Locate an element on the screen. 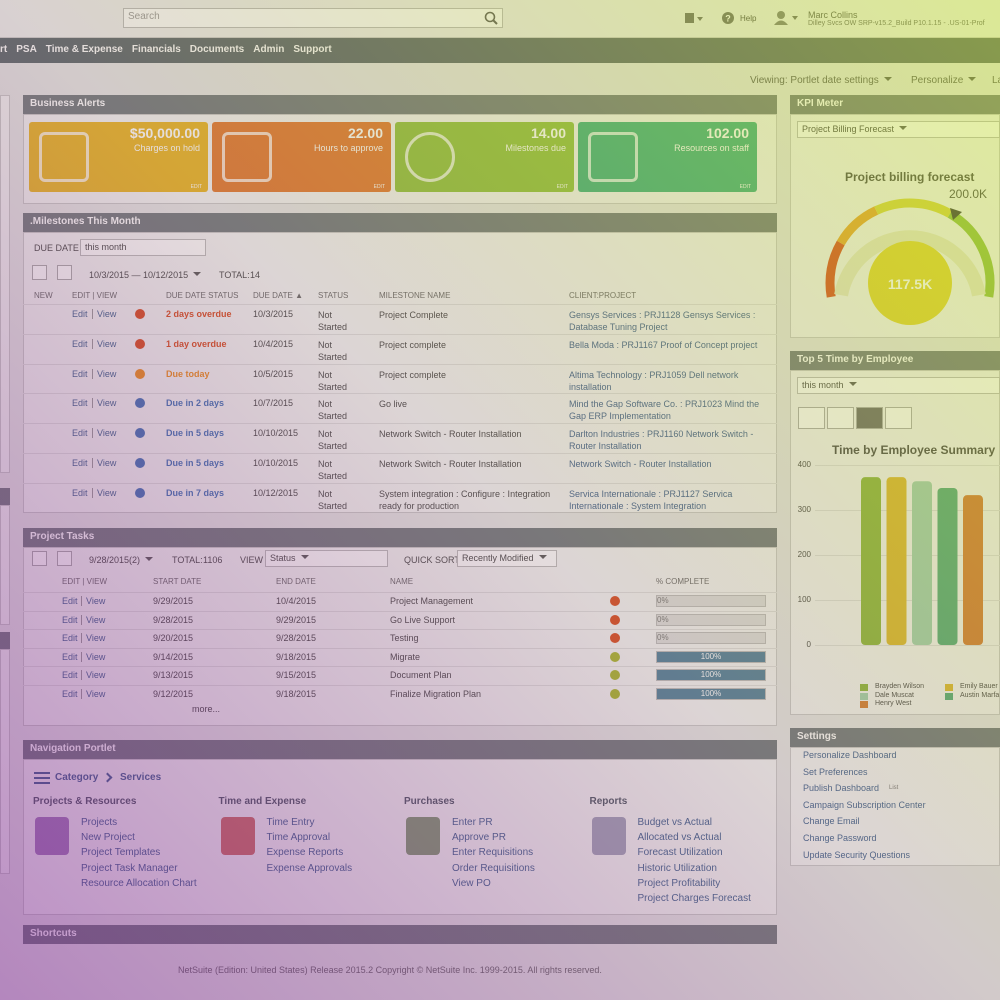 This screenshot has width=1000, height=1000. sort-select: Recently Modified is located at coordinates (507, 558).